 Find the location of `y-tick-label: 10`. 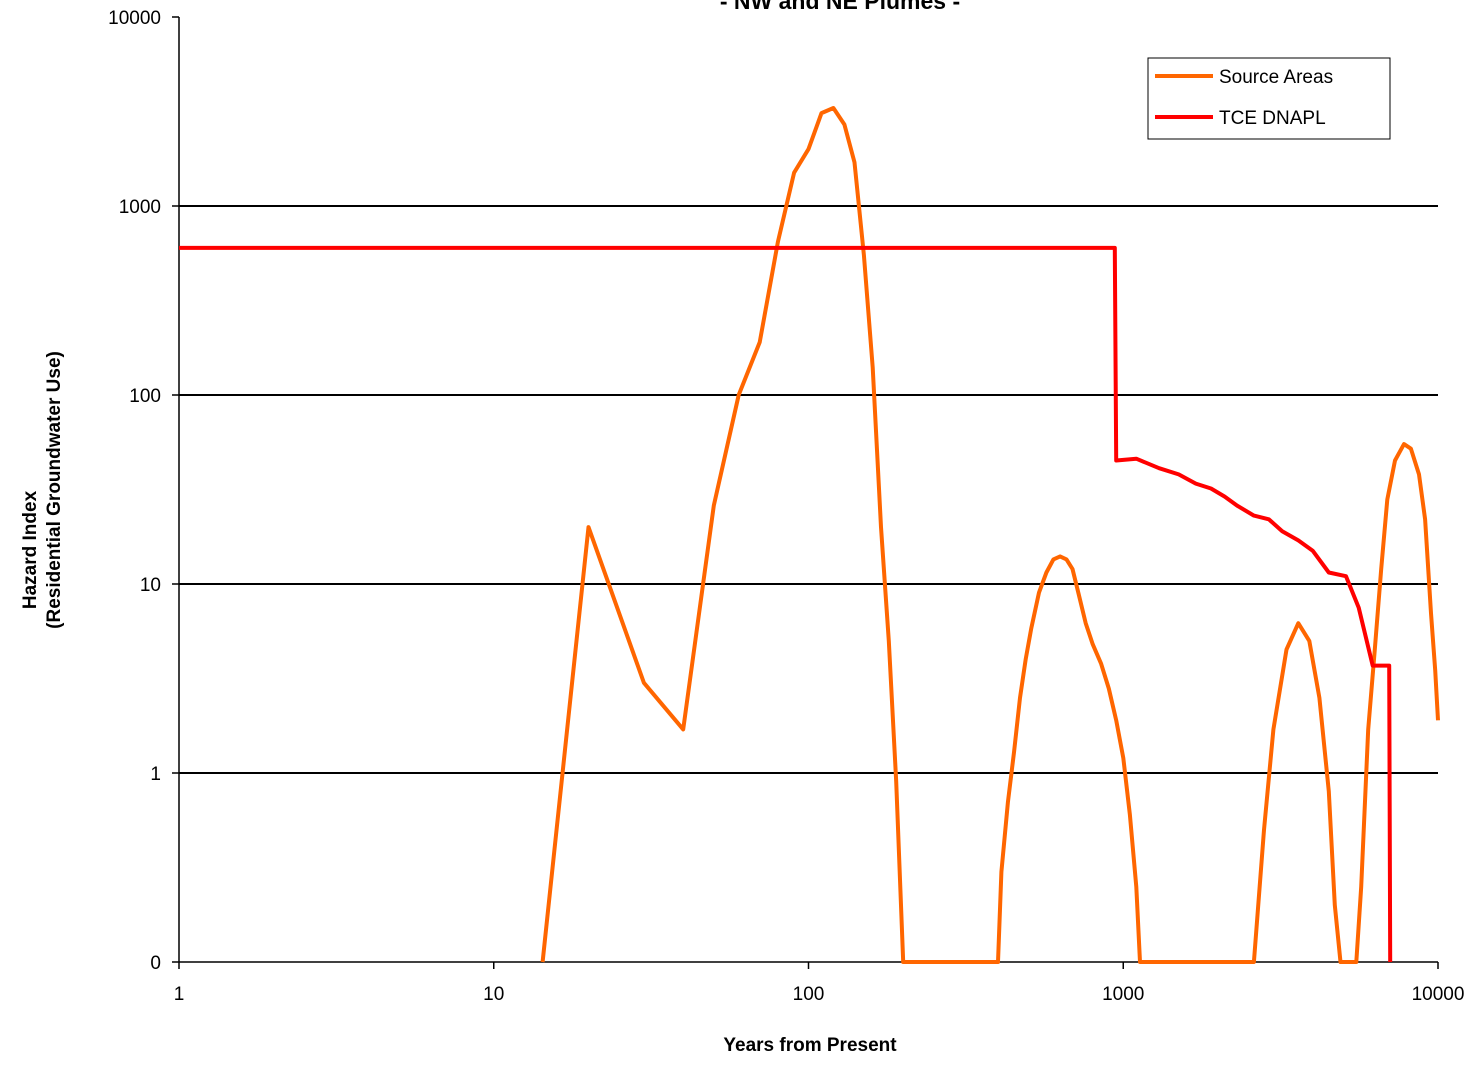

y-tick-label: 10 is located at coordinates (150, 585).